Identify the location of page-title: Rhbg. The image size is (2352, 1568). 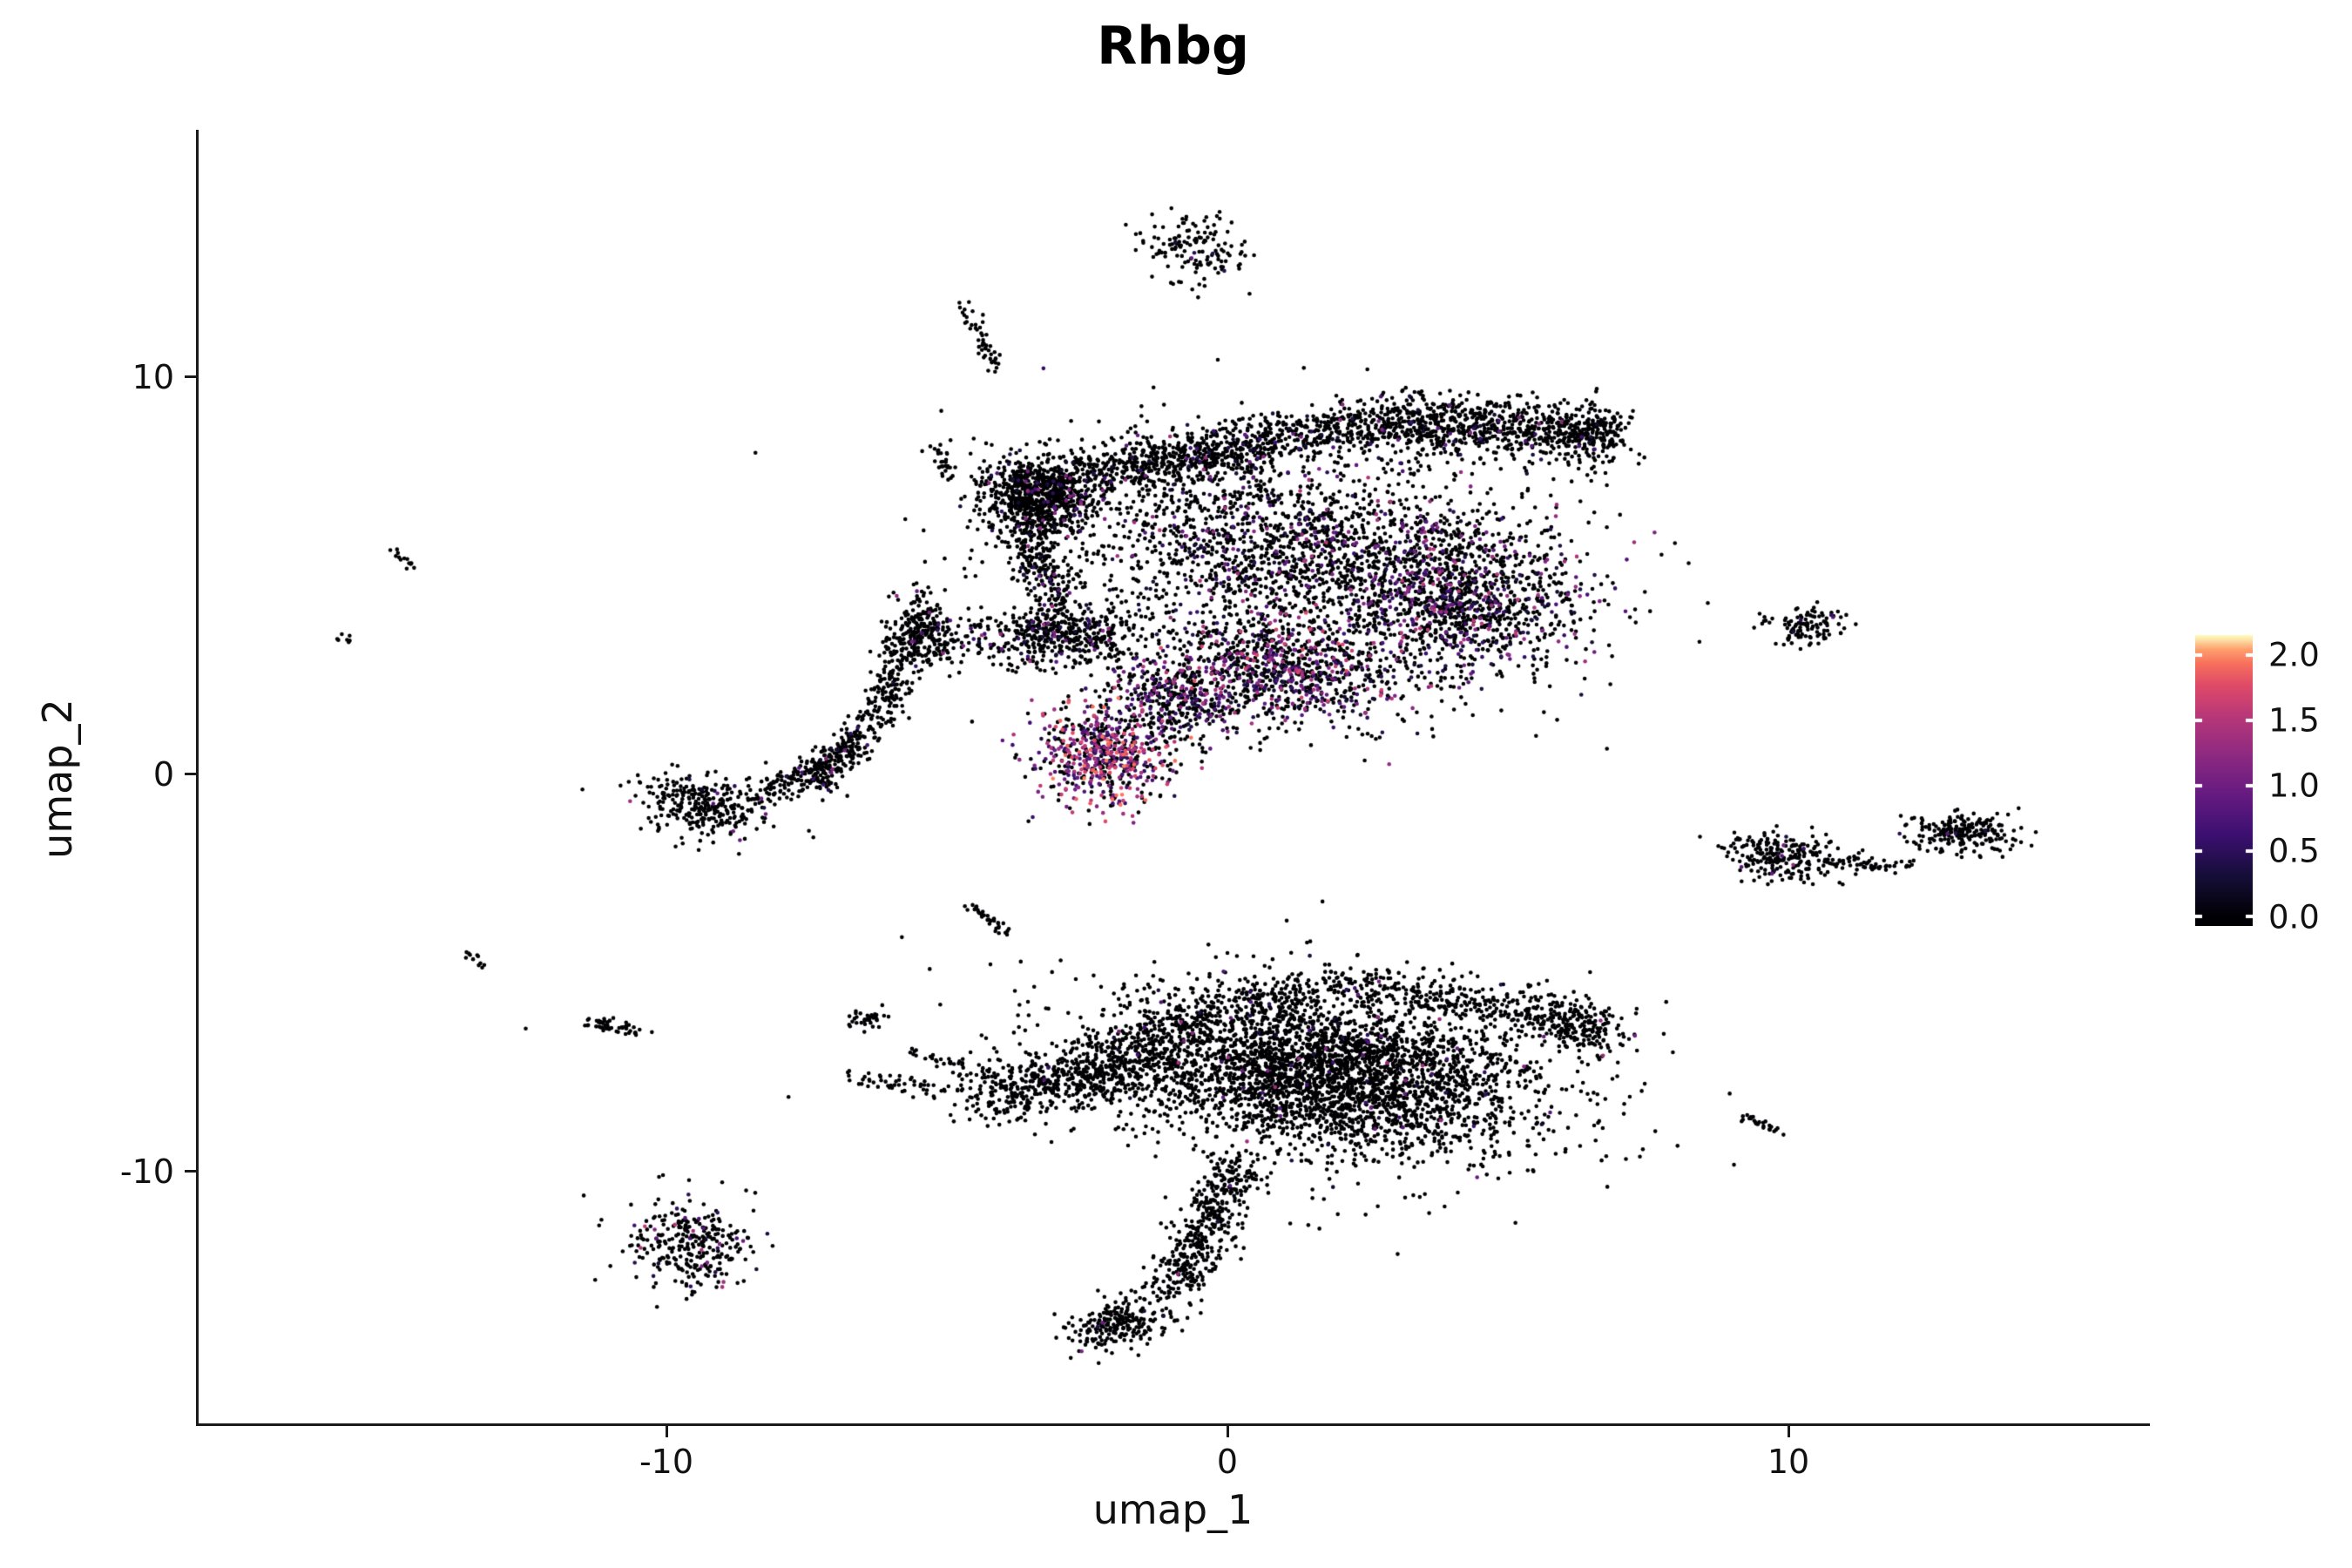
(1173, 46).